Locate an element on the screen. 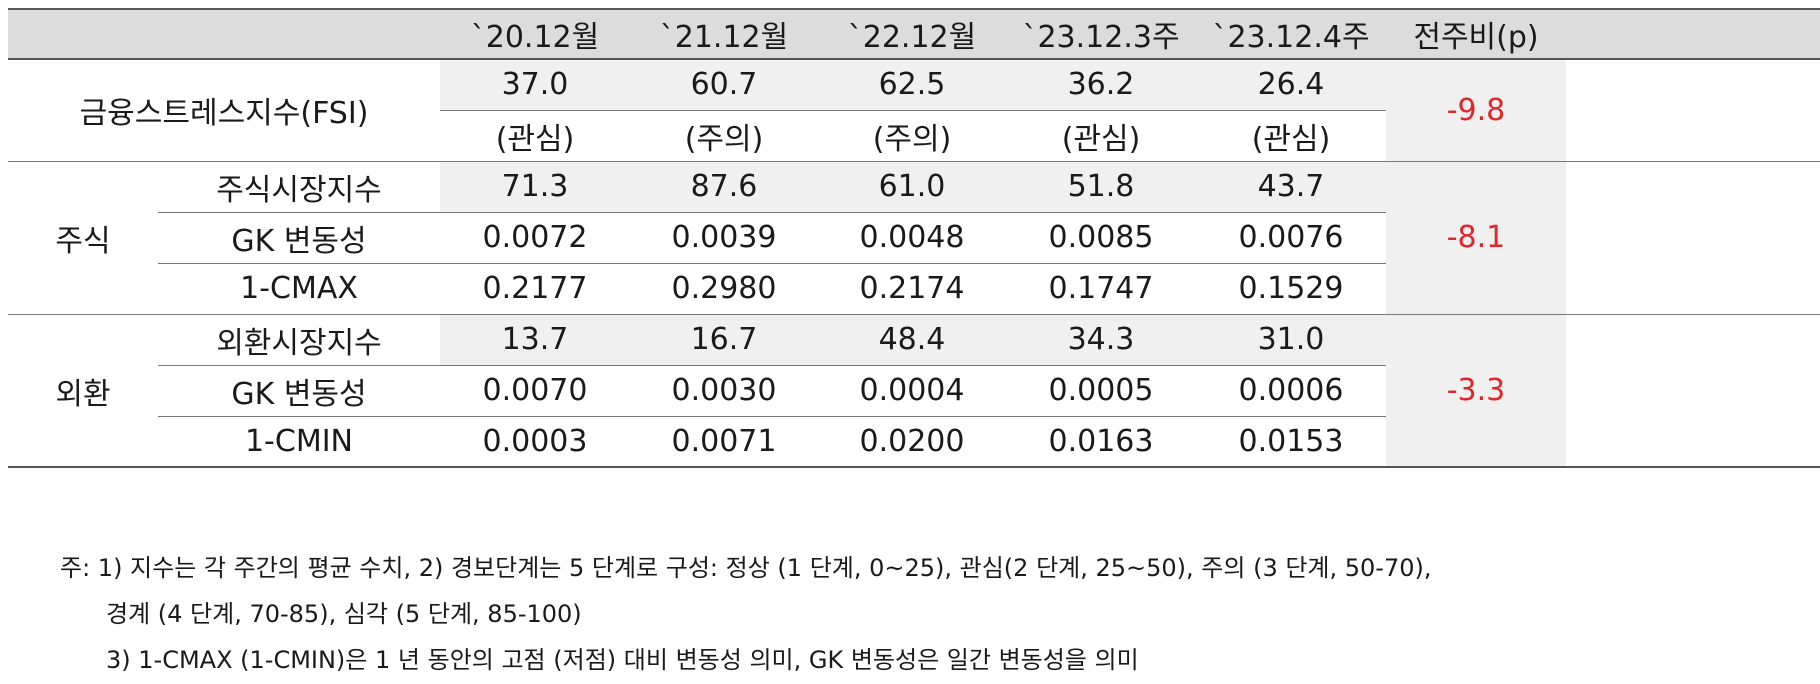 The height and width of the screenshot is (684, 1820). col-header-4: `23.12.3주 is located at coordinates (1101, 37).